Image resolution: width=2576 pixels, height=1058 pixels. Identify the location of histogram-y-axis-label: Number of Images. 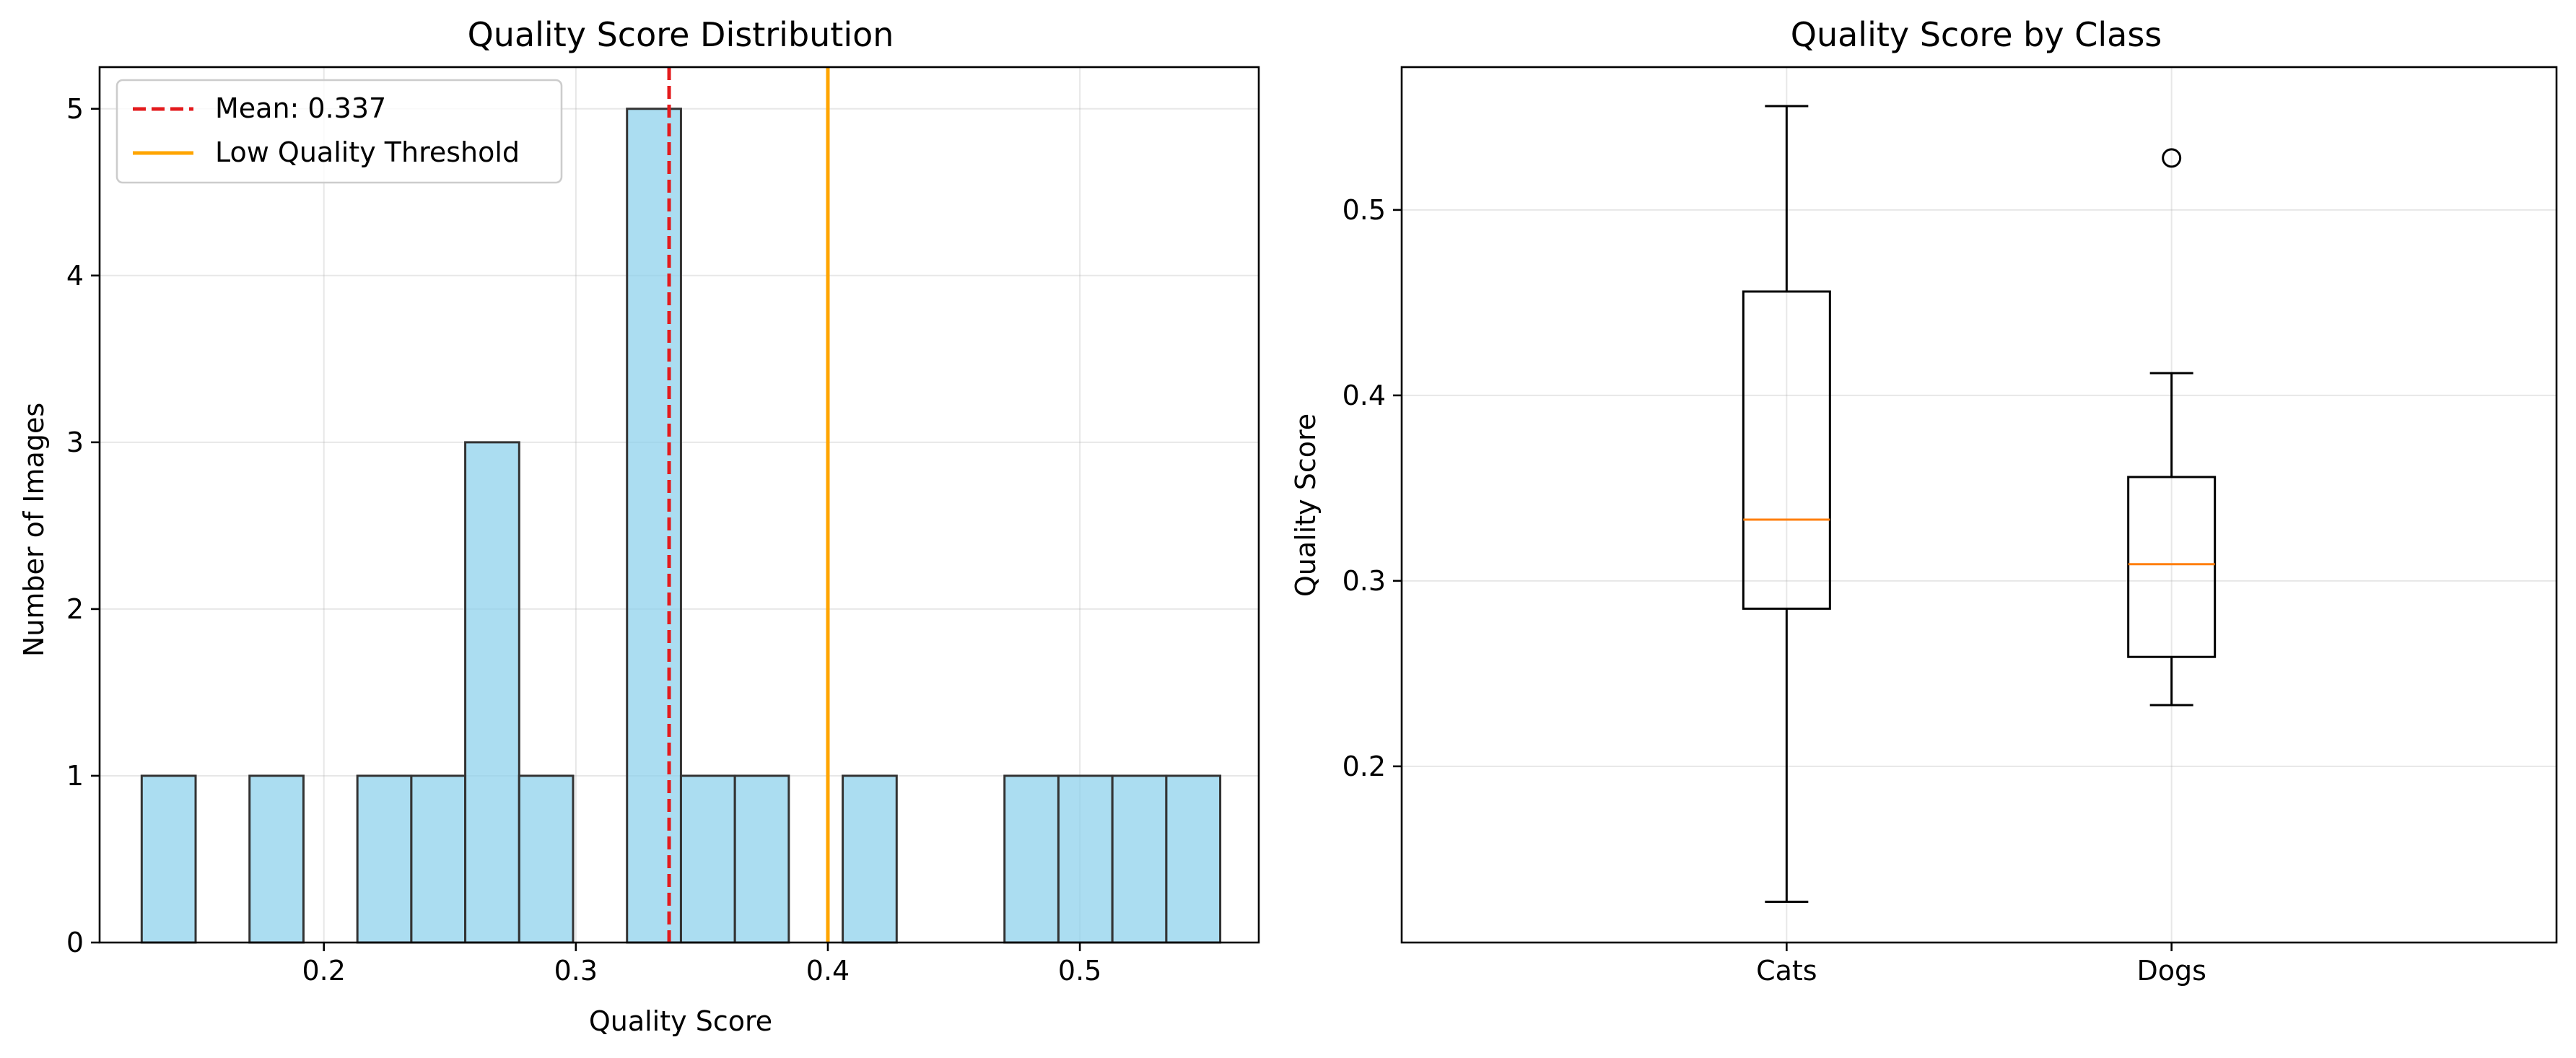
(34, 530).